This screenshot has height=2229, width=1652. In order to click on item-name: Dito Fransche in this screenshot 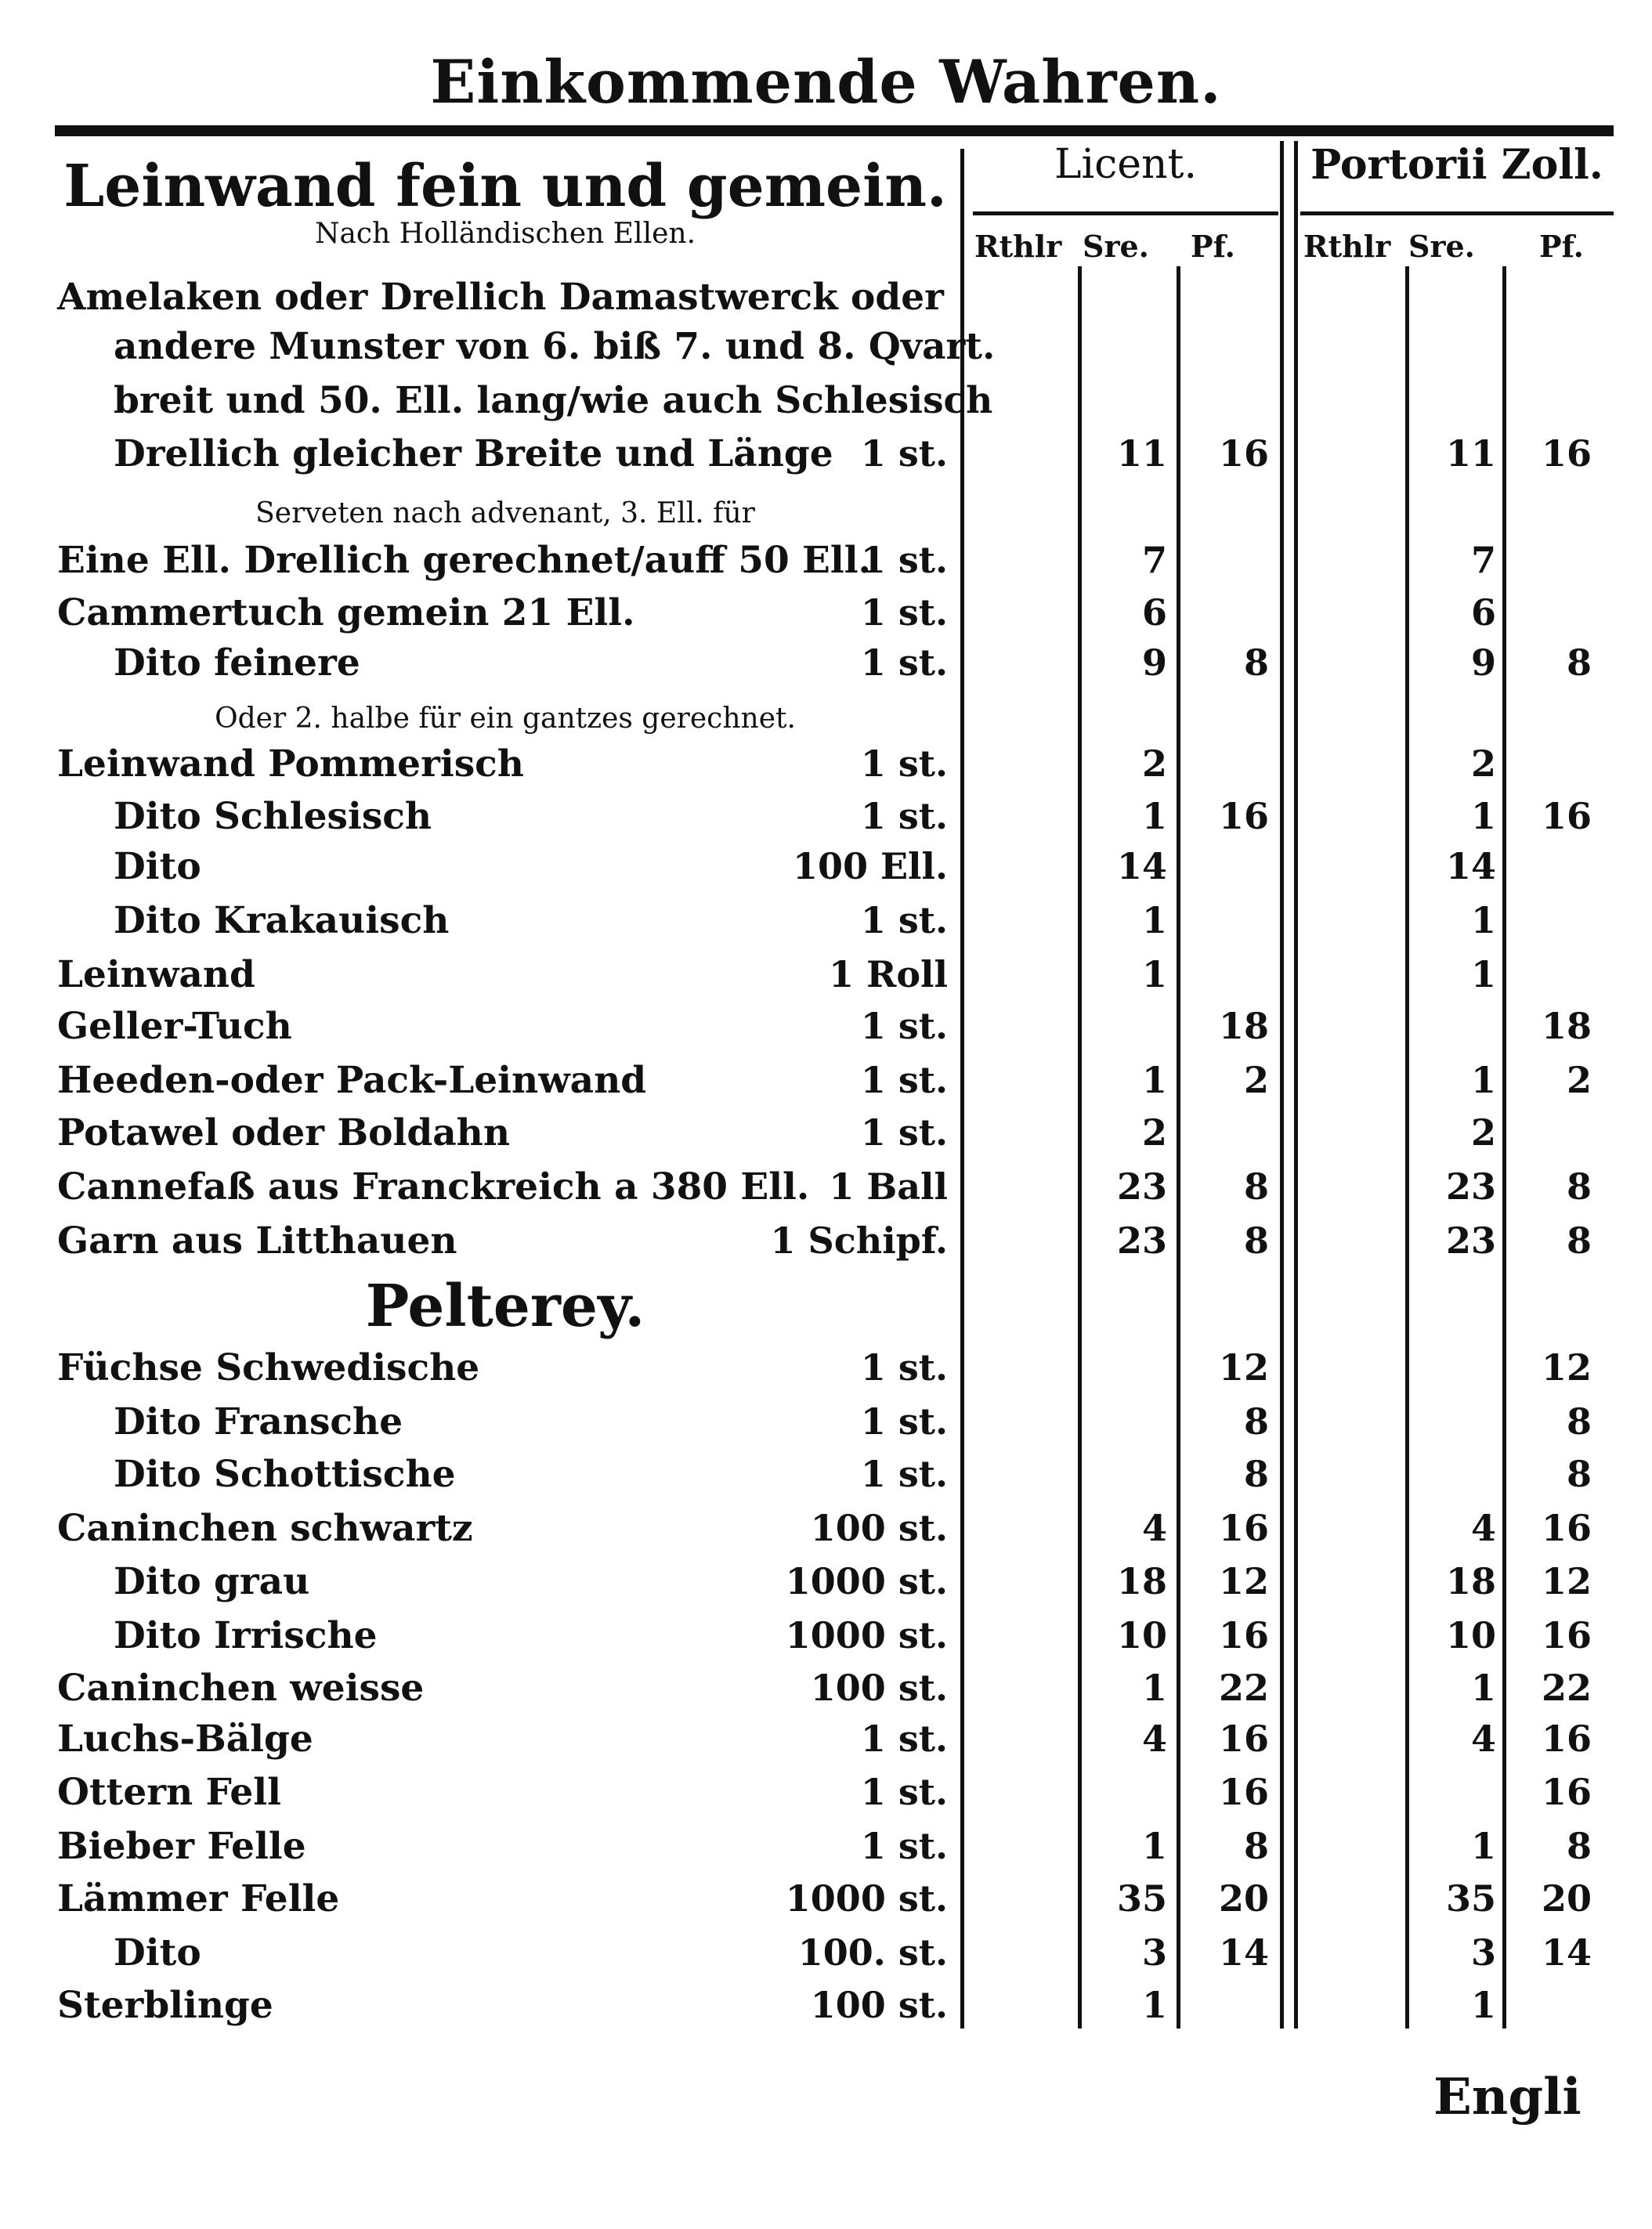, I will do `click(258, 1421)`.